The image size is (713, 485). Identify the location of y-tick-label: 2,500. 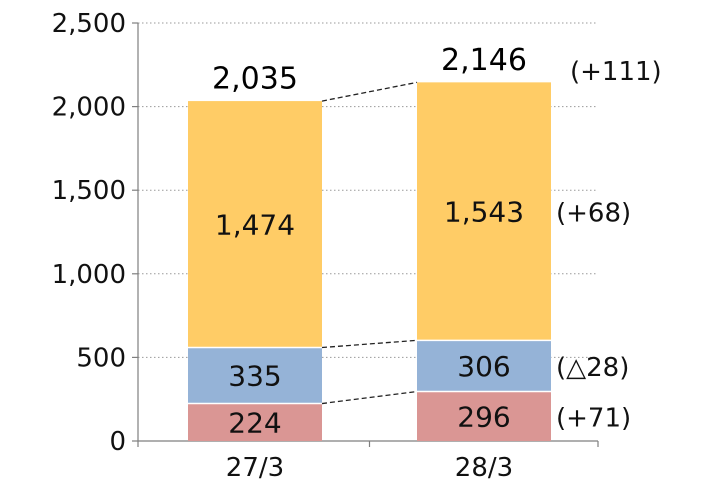
(89, 24).